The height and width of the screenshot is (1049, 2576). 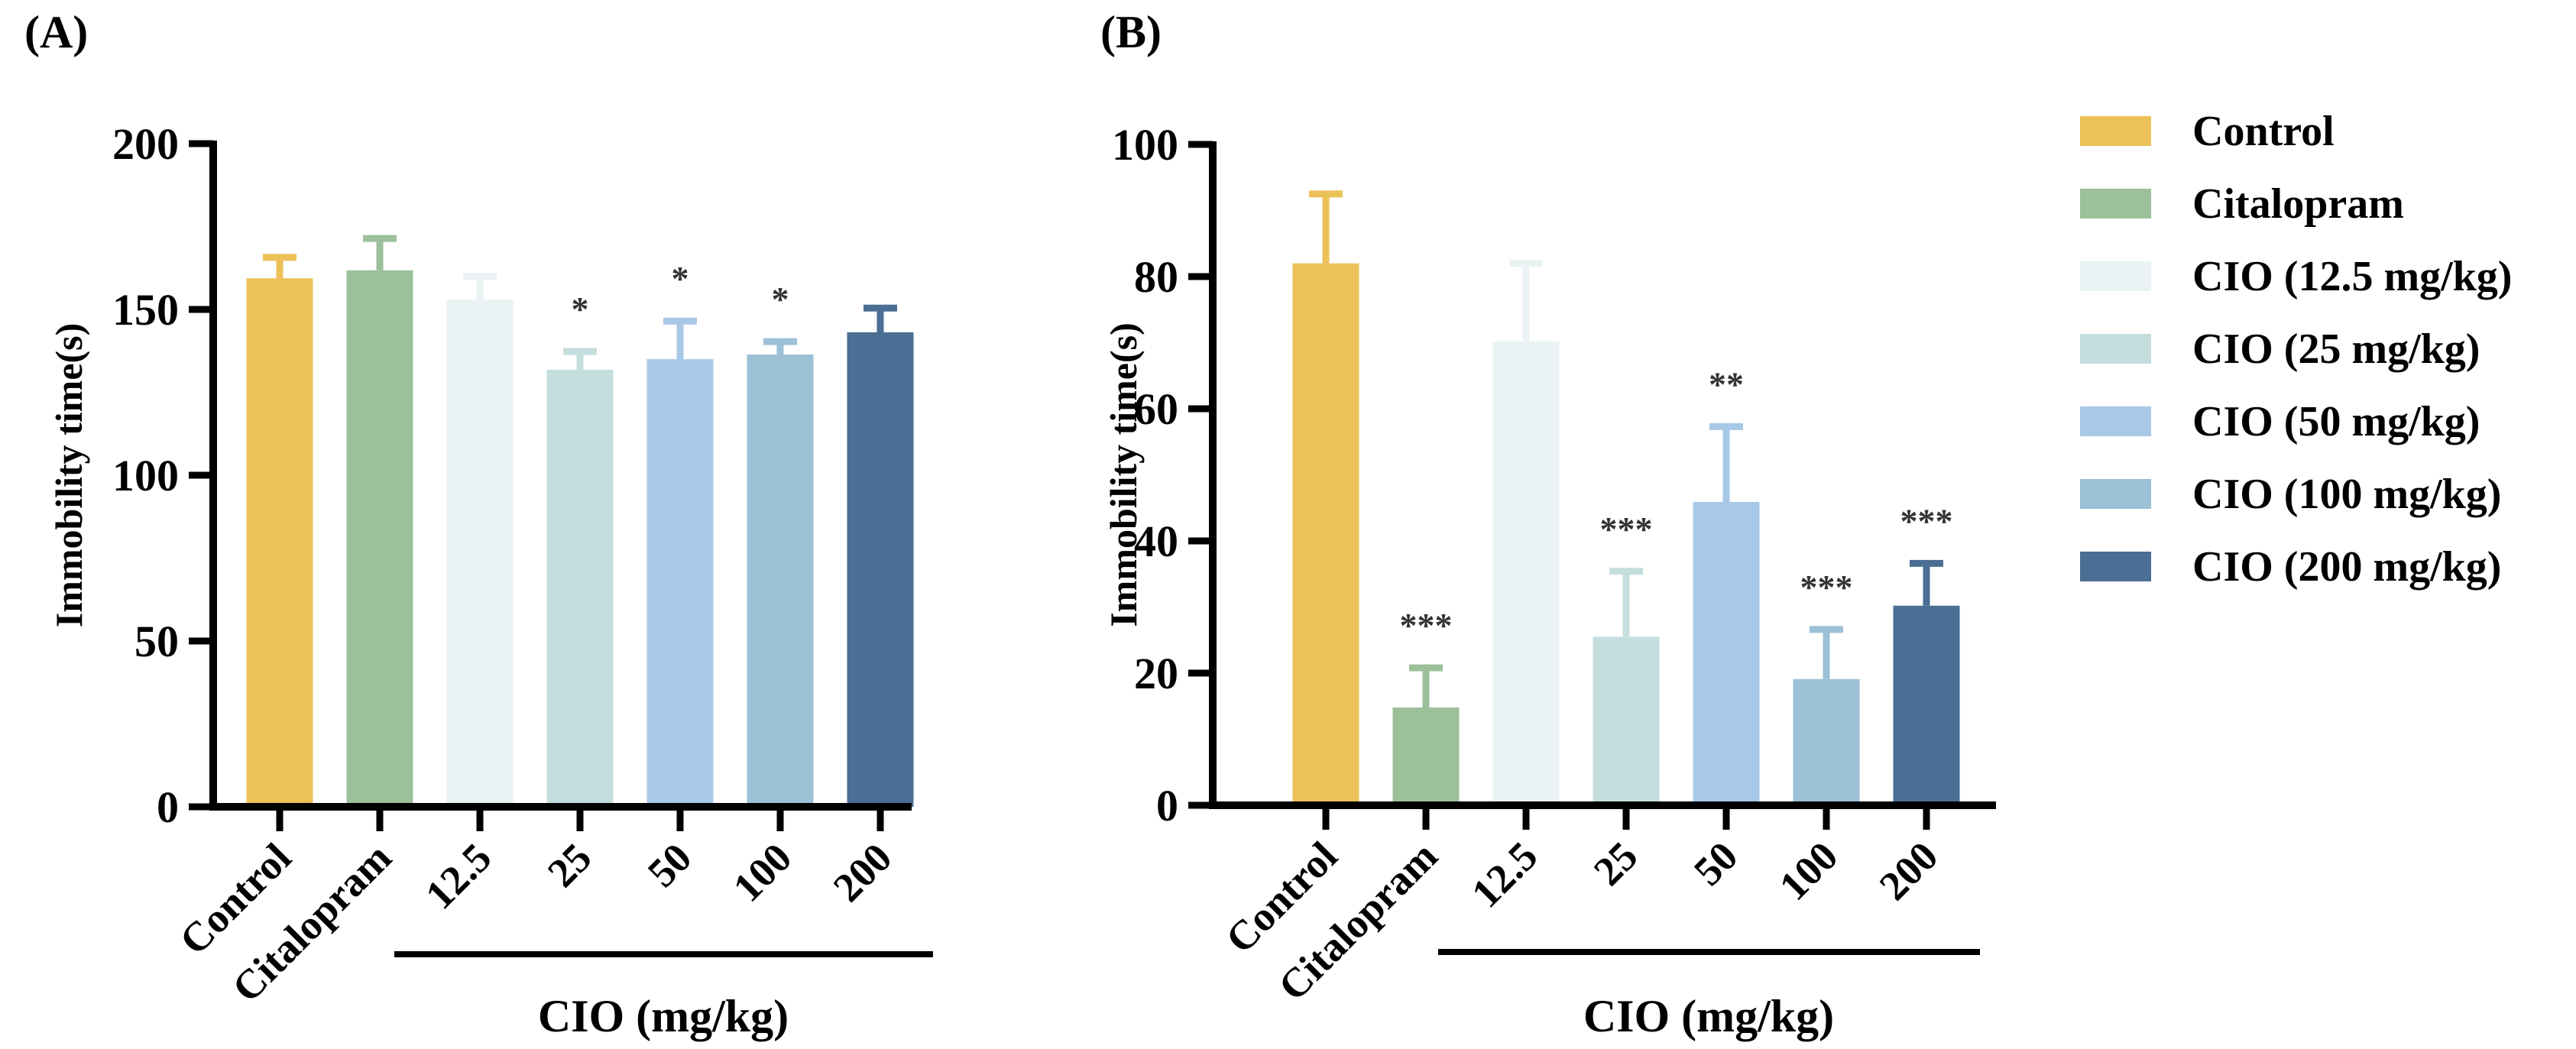 I want to click on y-tick-label: 80, so click(x=1156, y=277).